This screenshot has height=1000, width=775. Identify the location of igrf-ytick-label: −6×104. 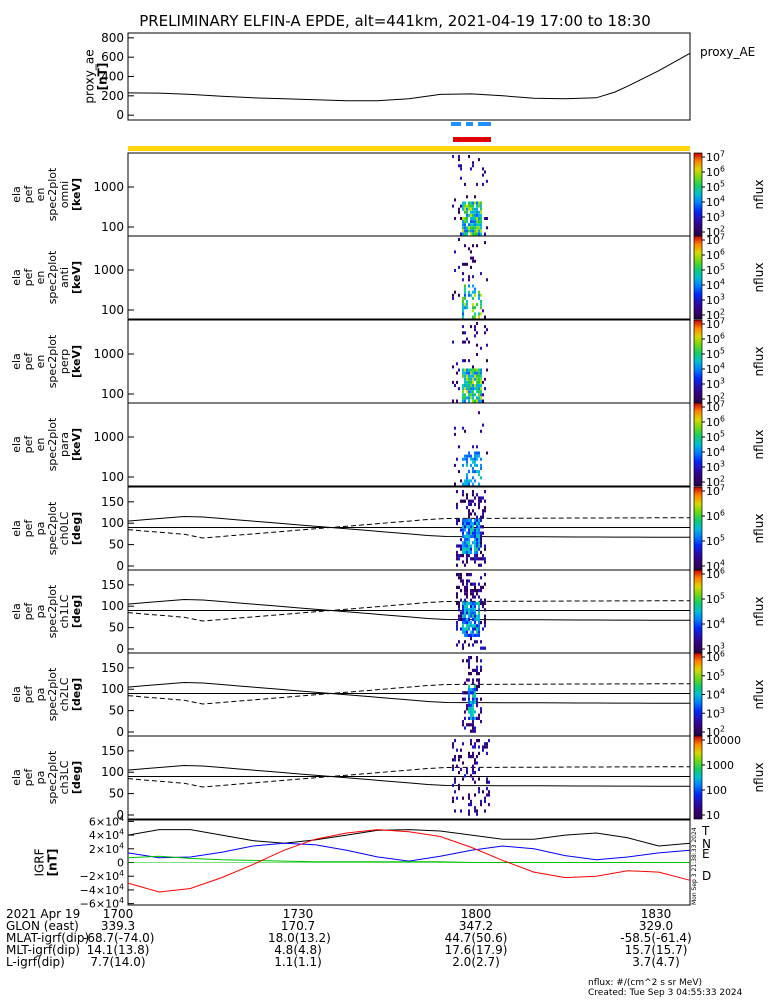
(102, 903).